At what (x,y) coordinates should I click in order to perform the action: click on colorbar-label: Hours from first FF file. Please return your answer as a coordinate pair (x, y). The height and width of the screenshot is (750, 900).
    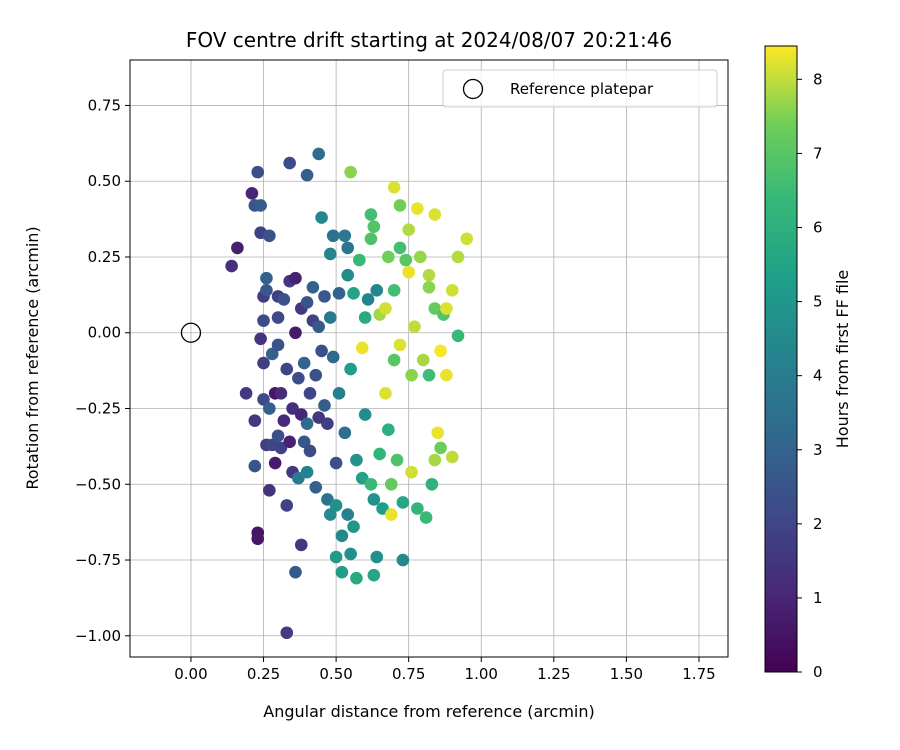
    Looking at the image, I should click on (842, 359).